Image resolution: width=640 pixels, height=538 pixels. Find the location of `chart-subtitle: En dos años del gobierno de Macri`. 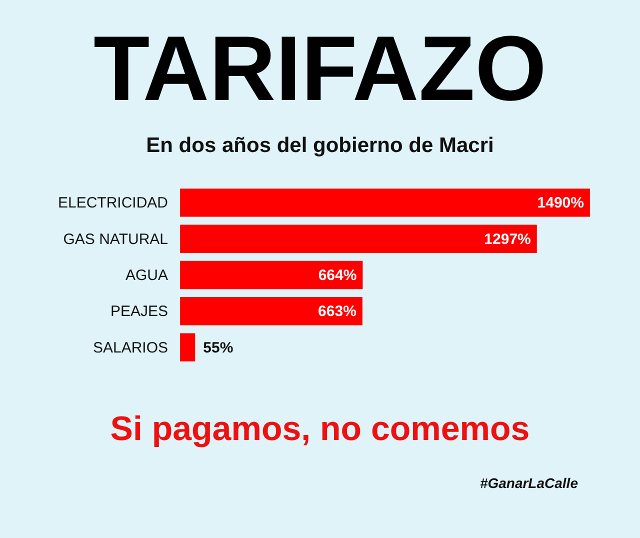

chart-subtitle: En dos años del gobierno de Macri is located at coordinates (320, 145).